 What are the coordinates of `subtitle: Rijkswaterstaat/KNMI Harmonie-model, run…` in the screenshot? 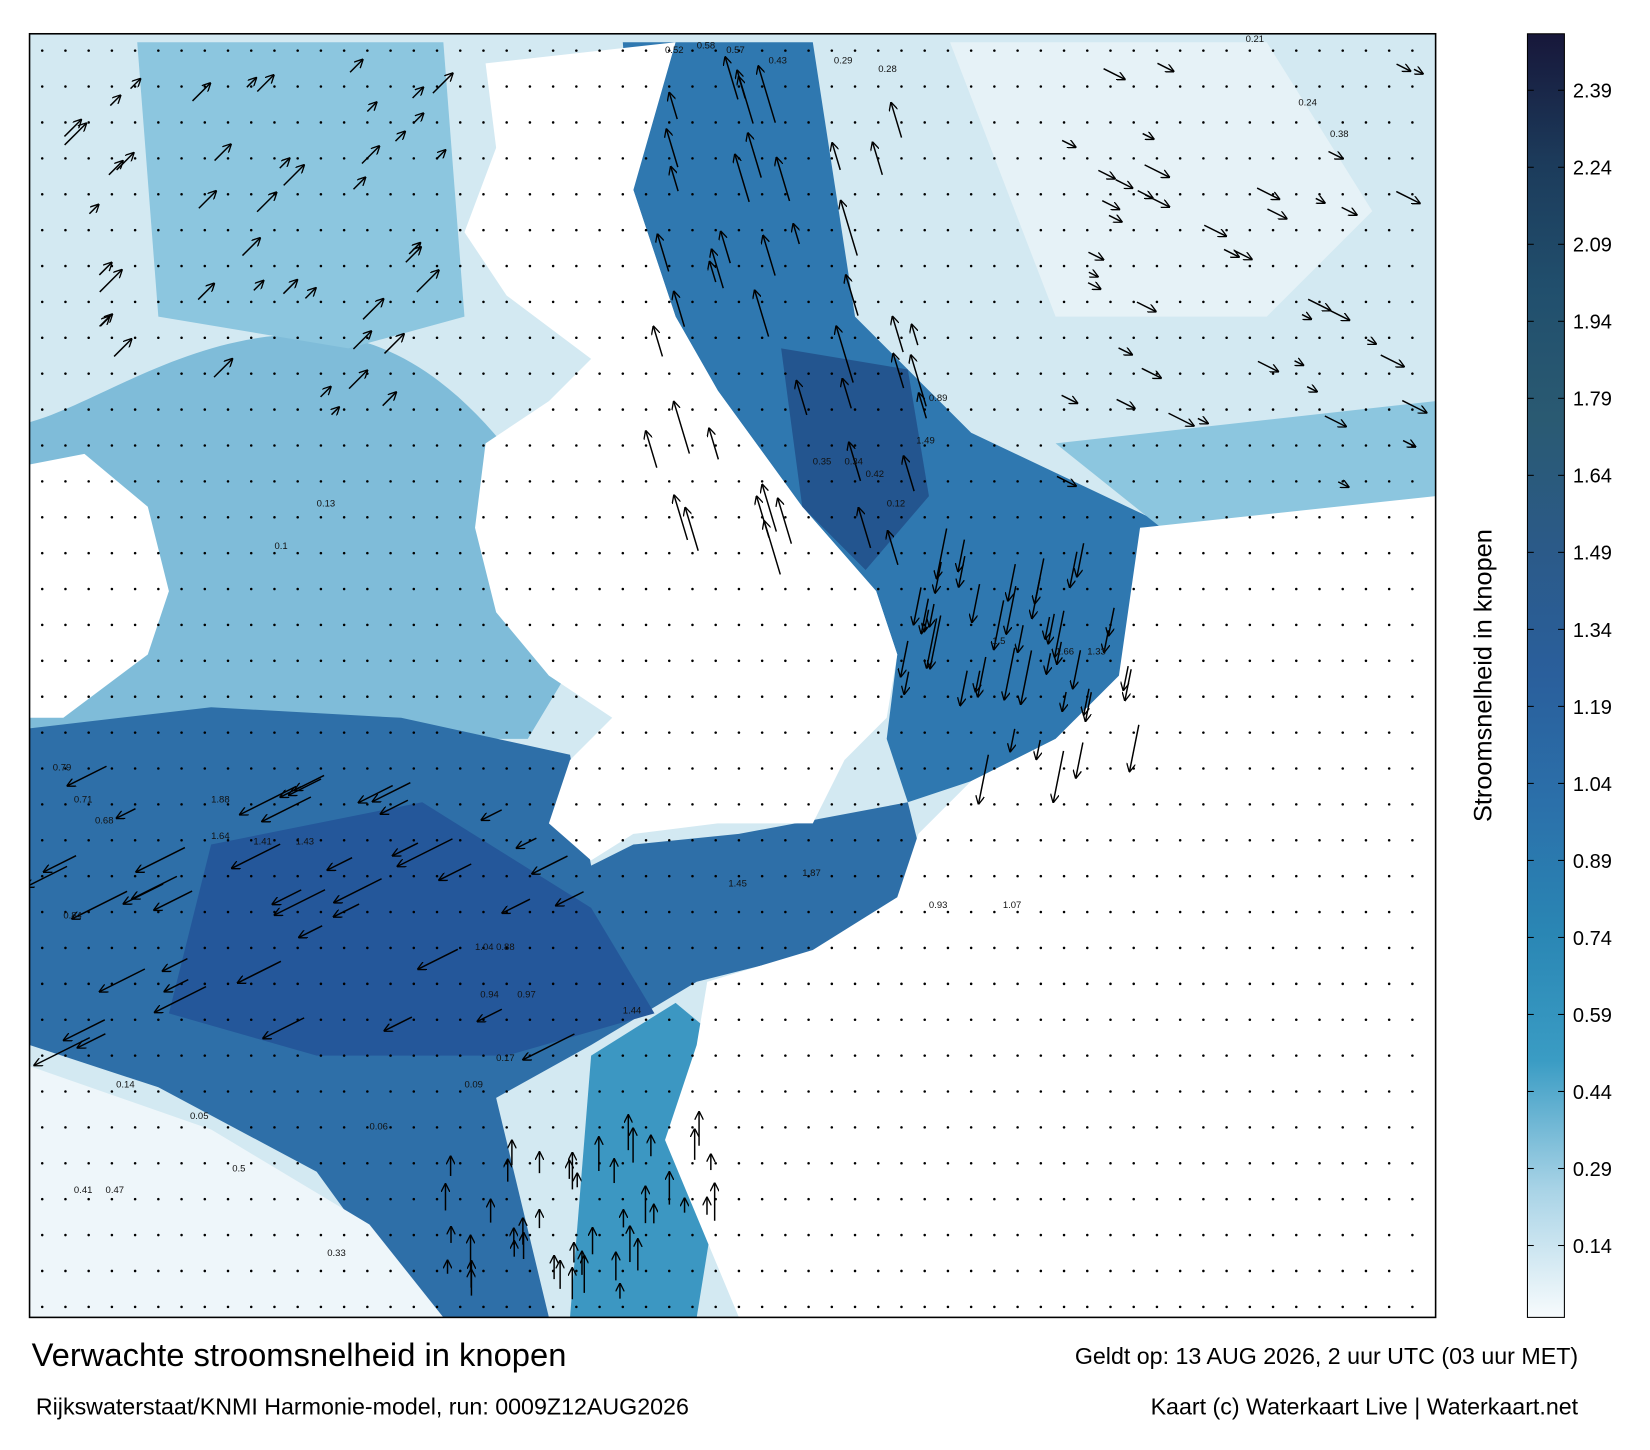 It's located at (362, 1407).